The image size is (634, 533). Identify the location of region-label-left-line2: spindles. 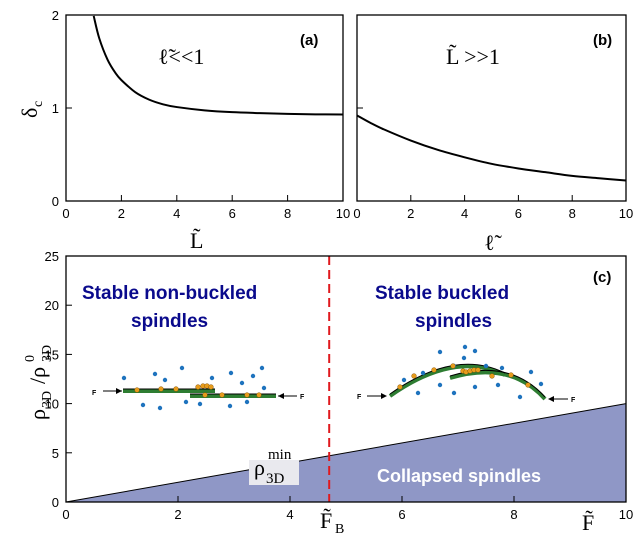
(169, 321).